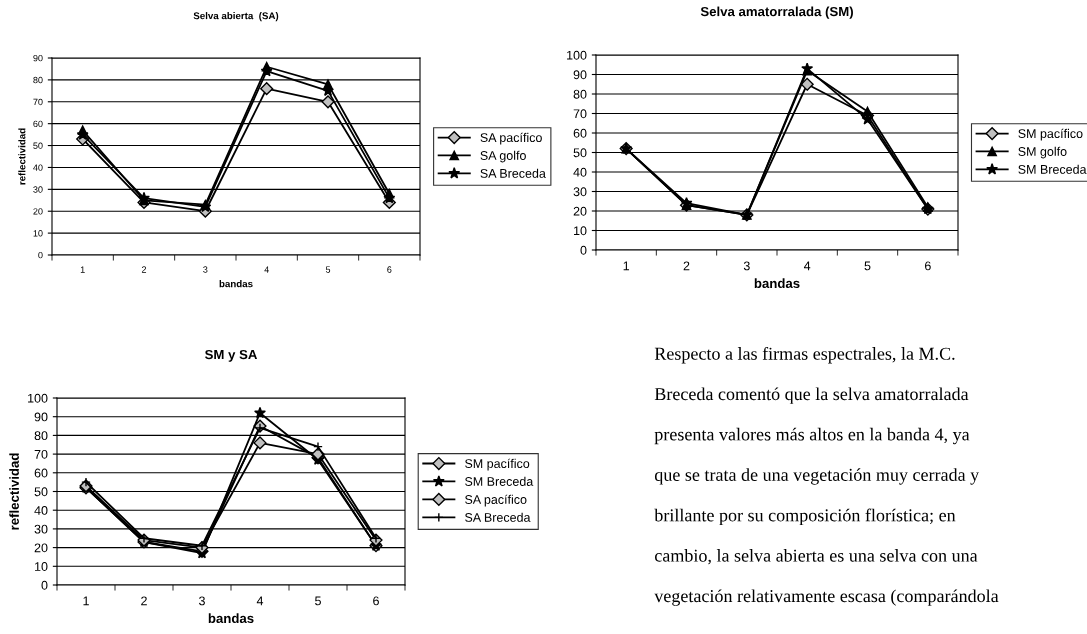 The width and height of the screenshot is (1087, 634). Describe the element at coordinates (1042, 152) in the screenshot. I see `legend-label: SM golfo` at that location.